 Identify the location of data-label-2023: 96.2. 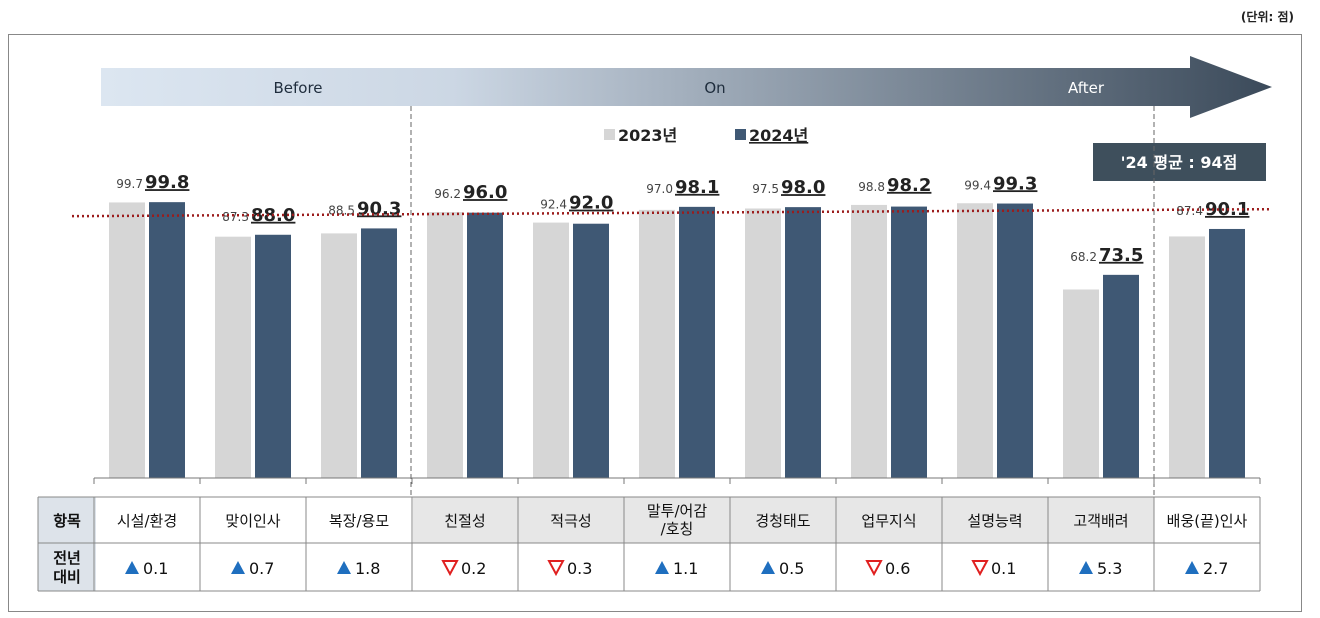
(447, 194).